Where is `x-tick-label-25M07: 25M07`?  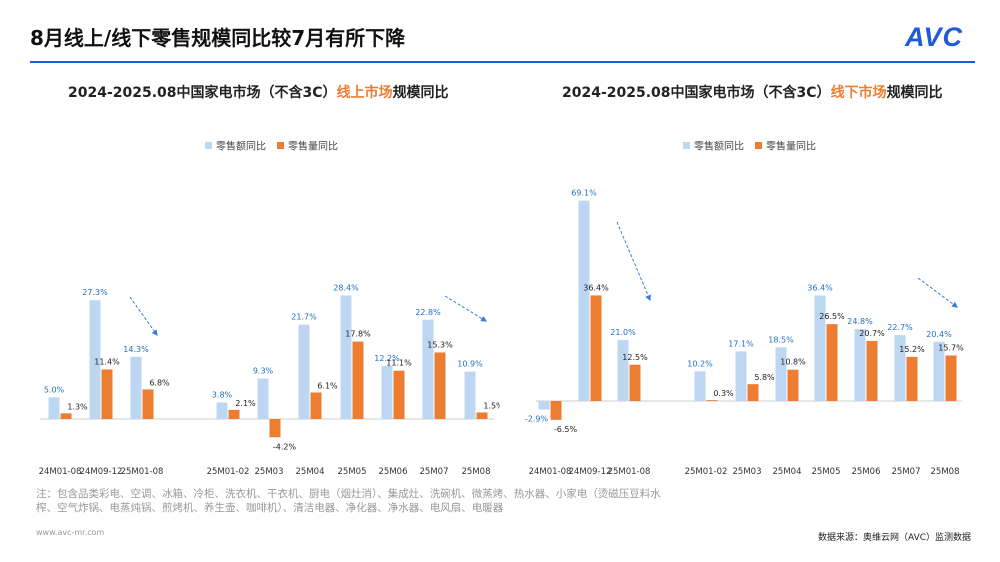
x-tick-label-25M07: 25M07 is located at coordinates (434, 472).